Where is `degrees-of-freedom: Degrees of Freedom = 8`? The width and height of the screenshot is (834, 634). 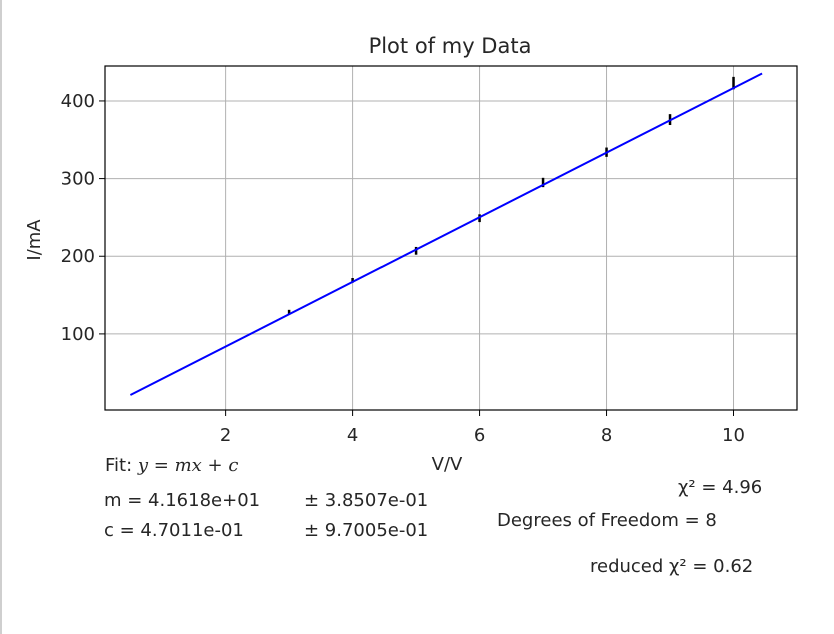
degrees-of-freedom: Degrees of Freedom = 8 is located at coordinates (607, 520).